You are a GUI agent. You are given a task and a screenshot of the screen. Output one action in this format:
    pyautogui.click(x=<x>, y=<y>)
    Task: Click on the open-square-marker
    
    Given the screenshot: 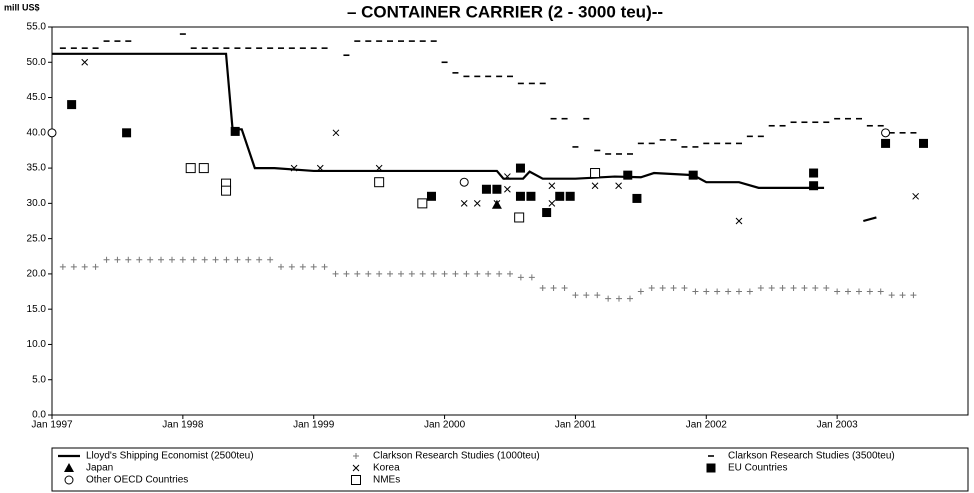 What is the action you would take?
    pyautogui.click(x=379, y=182)
    